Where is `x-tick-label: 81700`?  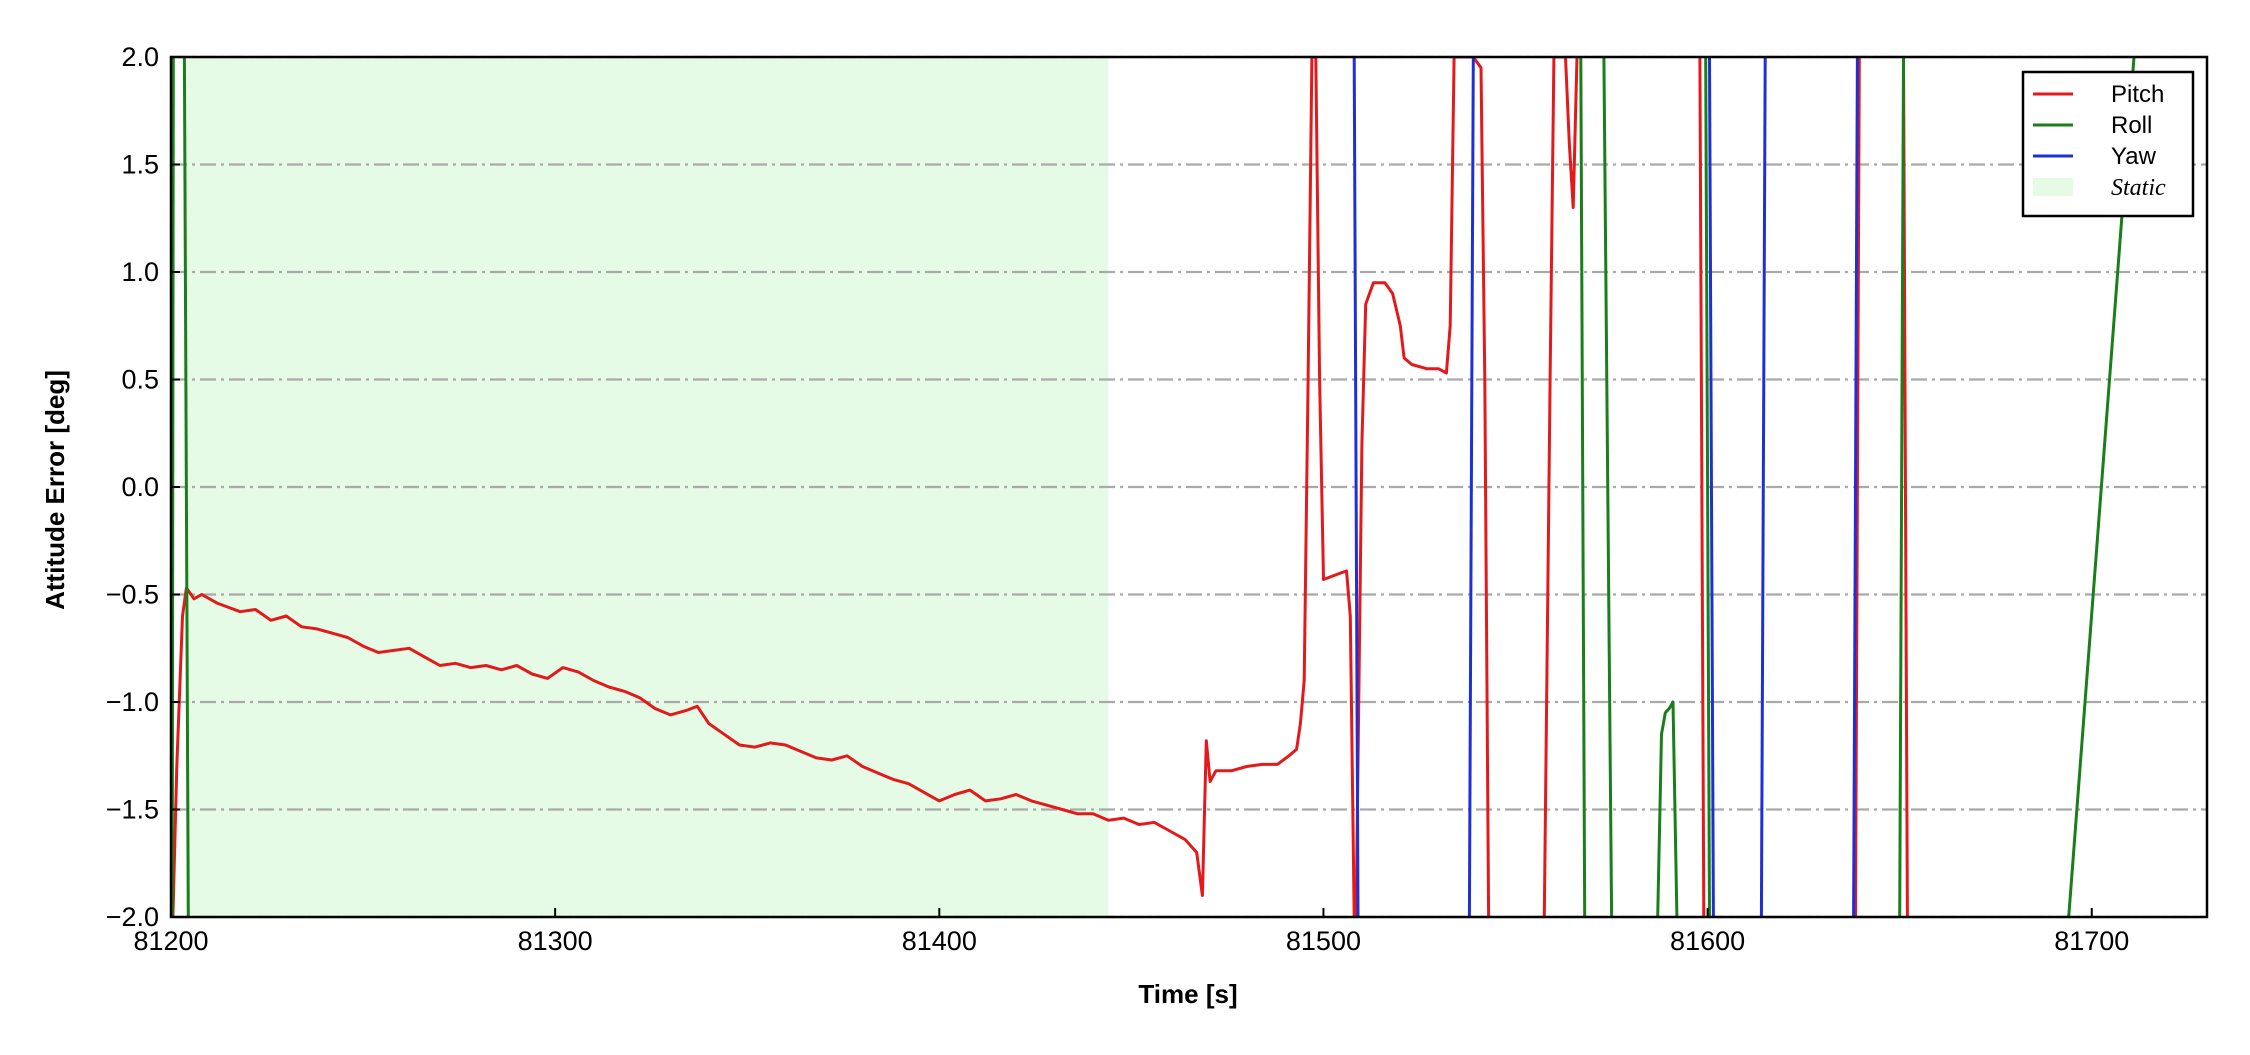
x-tick-label: 81700 is located at coordinates (2091, 941).